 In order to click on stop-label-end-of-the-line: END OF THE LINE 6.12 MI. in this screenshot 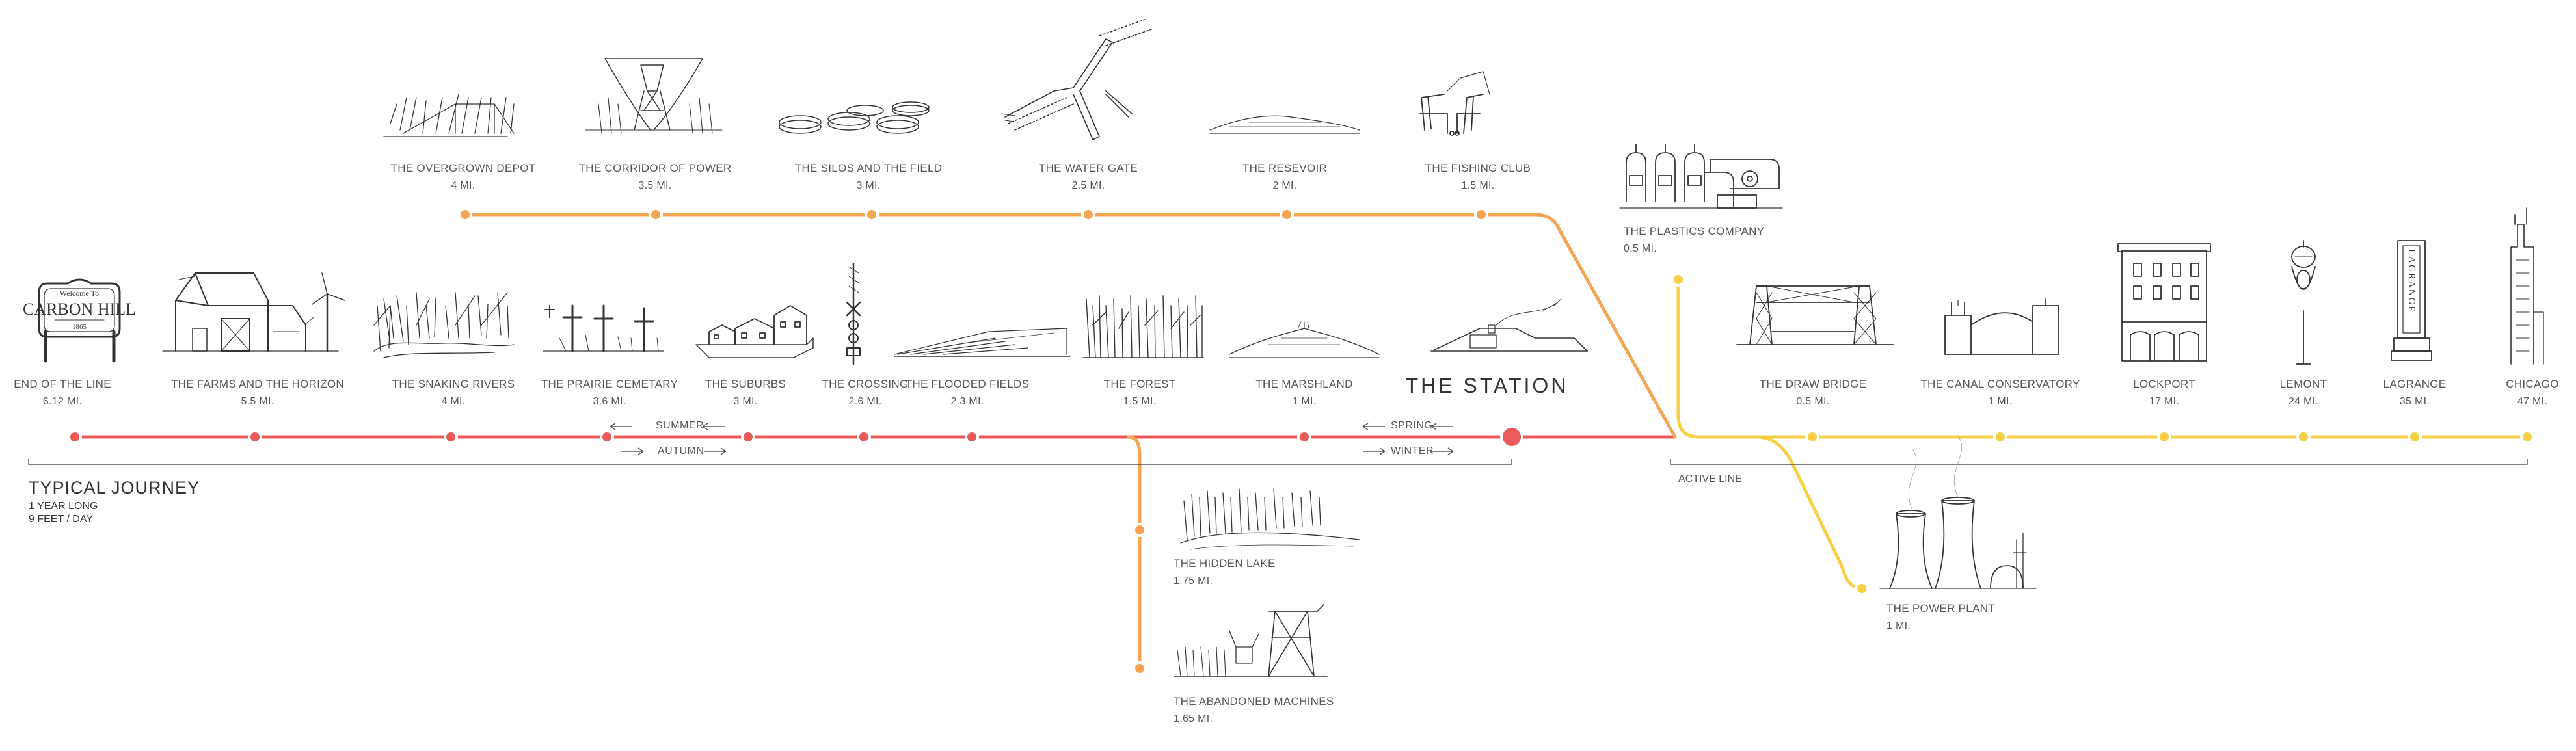, I will do `click(62, 393)`.